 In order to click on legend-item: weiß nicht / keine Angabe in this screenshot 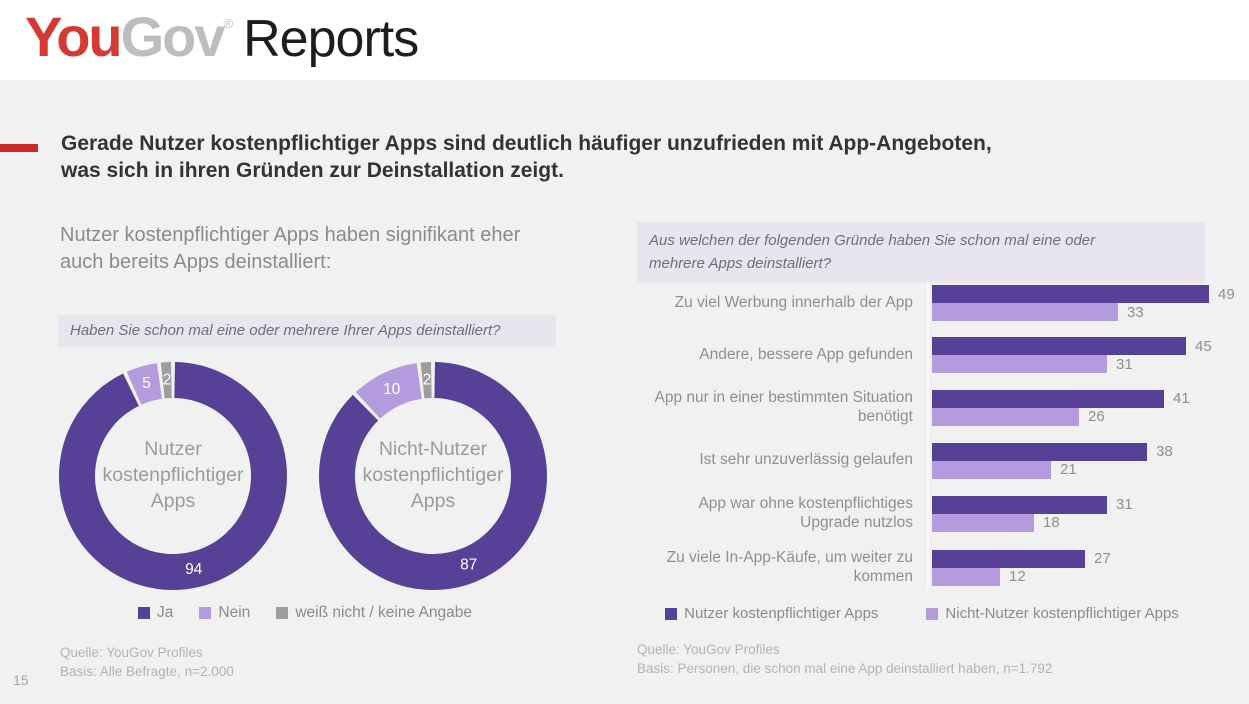, I will do `click(374, 613)`.